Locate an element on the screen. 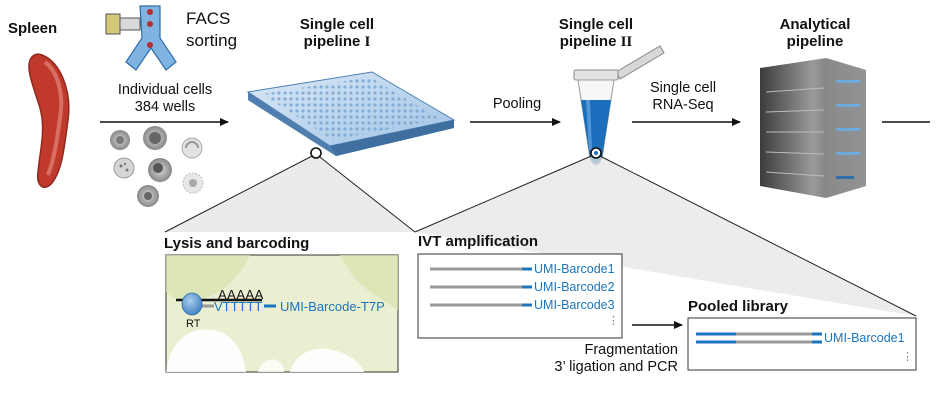 The width and height of the screenshot is (948, 400). ivt-title: IVT amplification is located at coordinates (478, 241).